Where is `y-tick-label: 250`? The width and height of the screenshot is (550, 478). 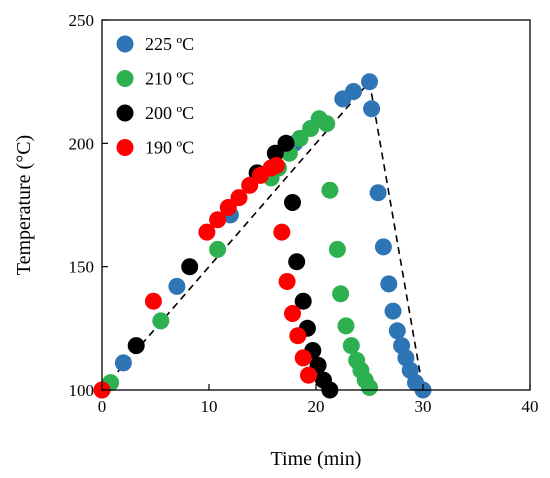
y-tick-label: 250 is located at coordinates (82, 20).